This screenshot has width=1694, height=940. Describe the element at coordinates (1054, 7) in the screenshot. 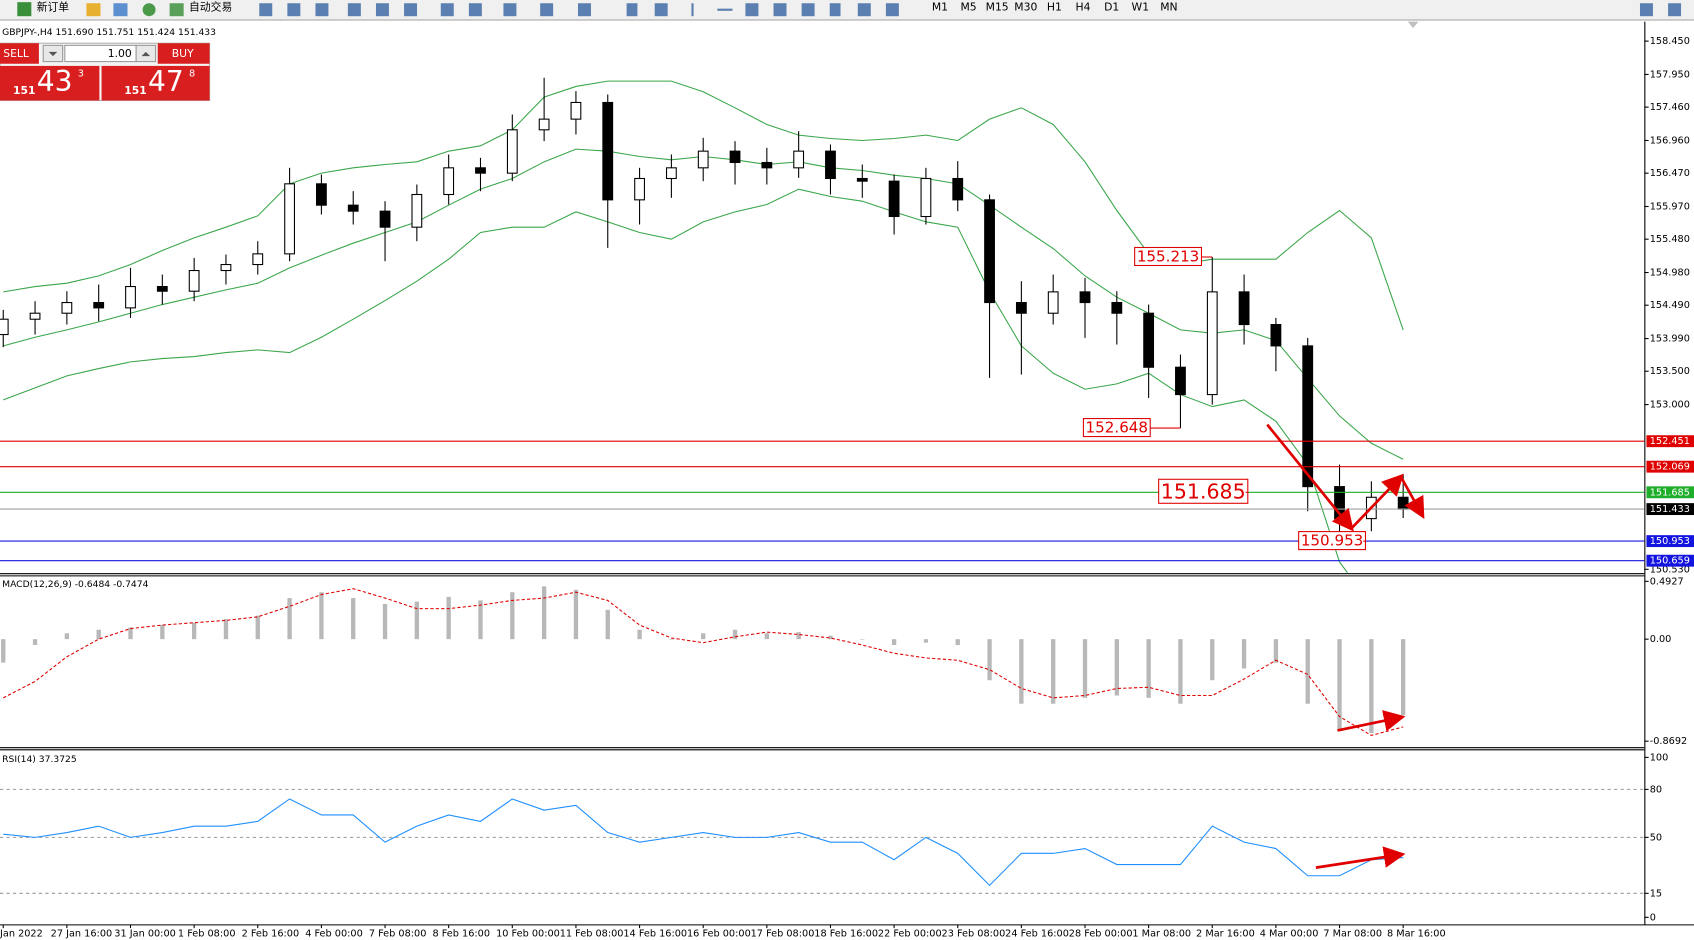

I see `timeframe-button: H1` at that location.